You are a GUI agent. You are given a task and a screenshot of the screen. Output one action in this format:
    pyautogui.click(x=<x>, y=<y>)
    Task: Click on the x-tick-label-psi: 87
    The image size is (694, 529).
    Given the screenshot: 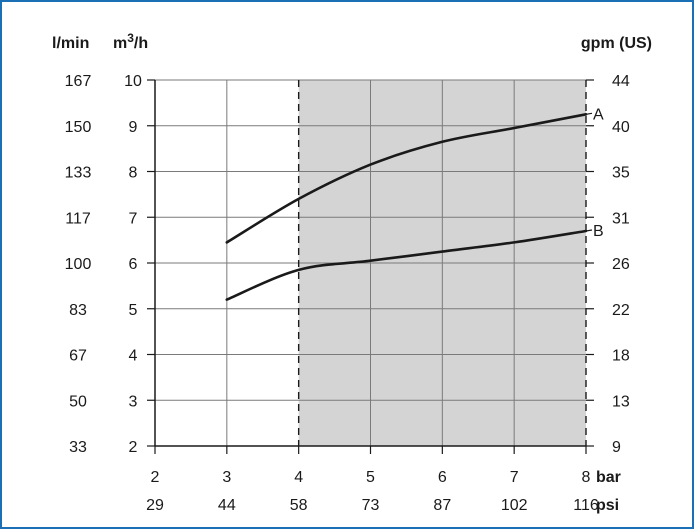 What is the action you would take?
    pyautogui.click(x=442, y=505)
    